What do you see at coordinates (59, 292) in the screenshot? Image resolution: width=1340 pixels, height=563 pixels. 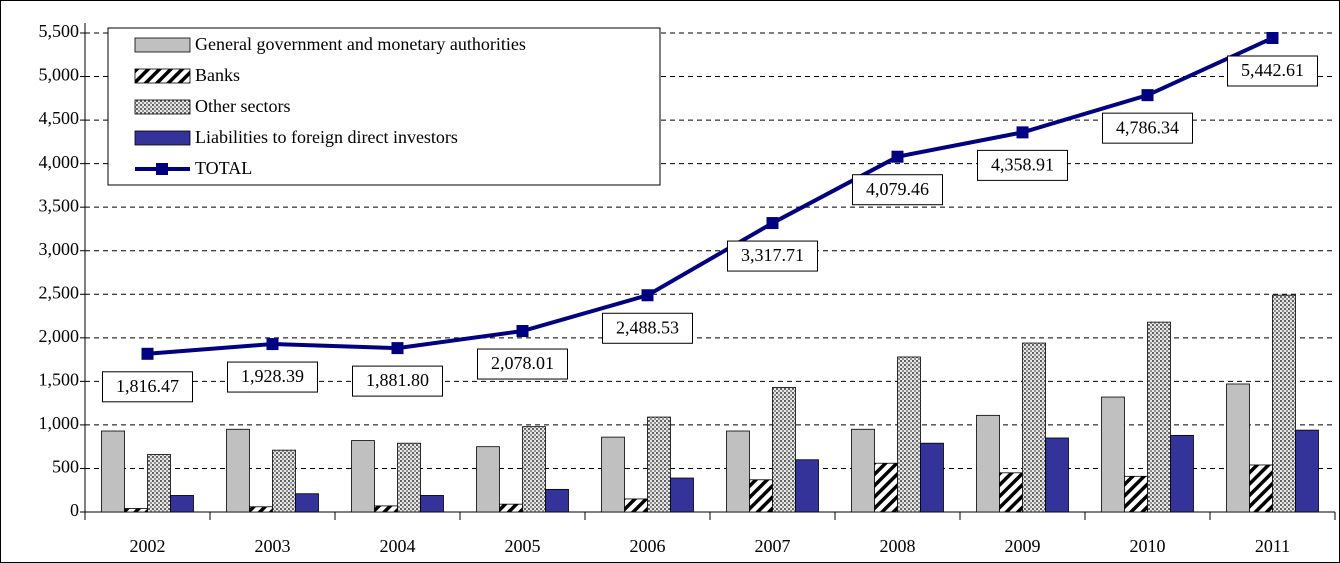 I see `y-tick-label: 2,500` at bounding box center [59, 292].